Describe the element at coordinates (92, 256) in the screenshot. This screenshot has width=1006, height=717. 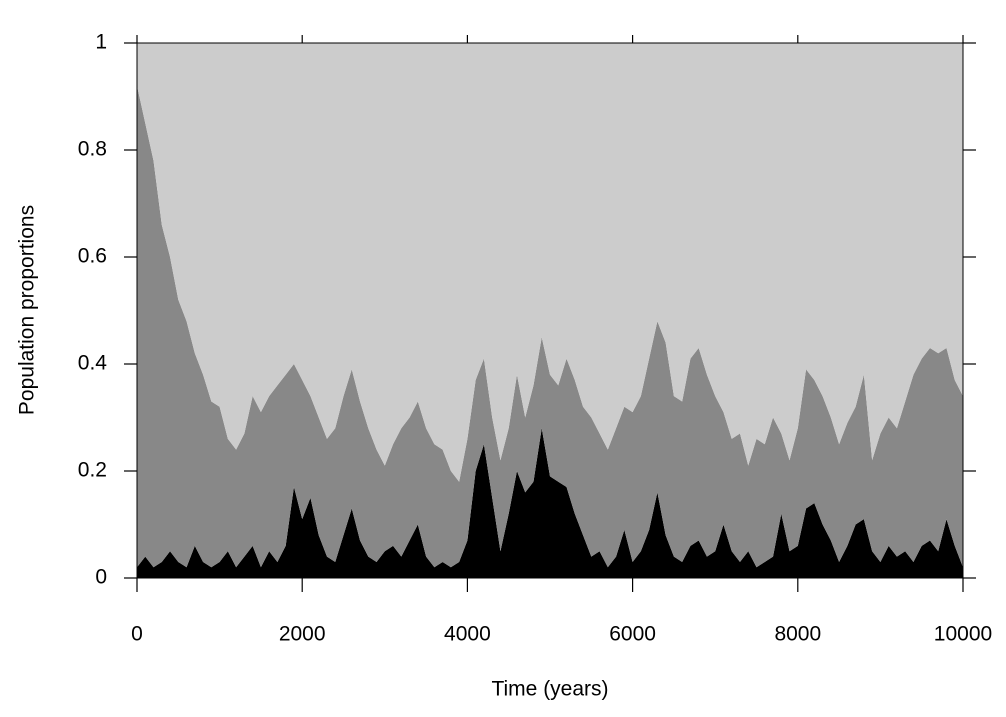
I see `y-tick-label: 0.6` at that location.